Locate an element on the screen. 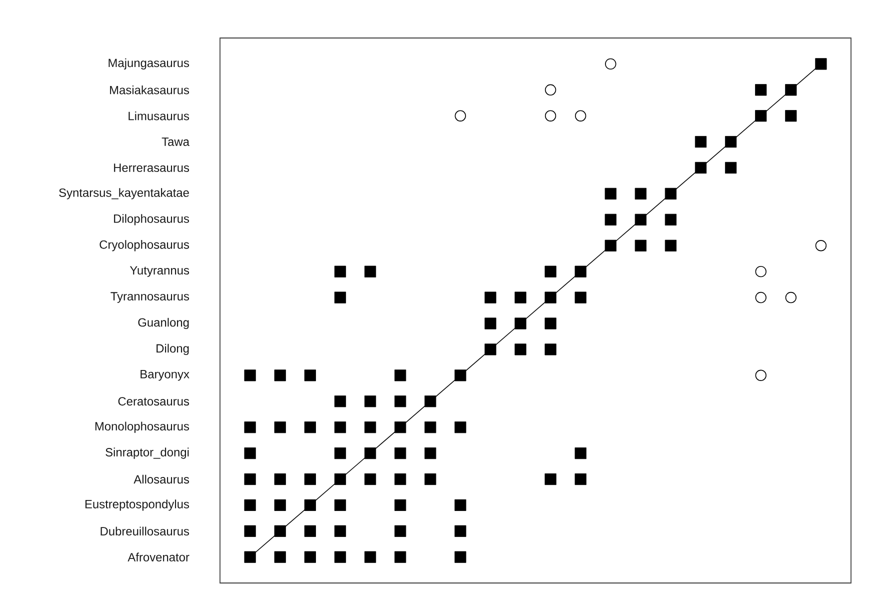 This screenshot has height=616, width=885. y-tick-label: Limusaurus is located at coordinates (159, 115).